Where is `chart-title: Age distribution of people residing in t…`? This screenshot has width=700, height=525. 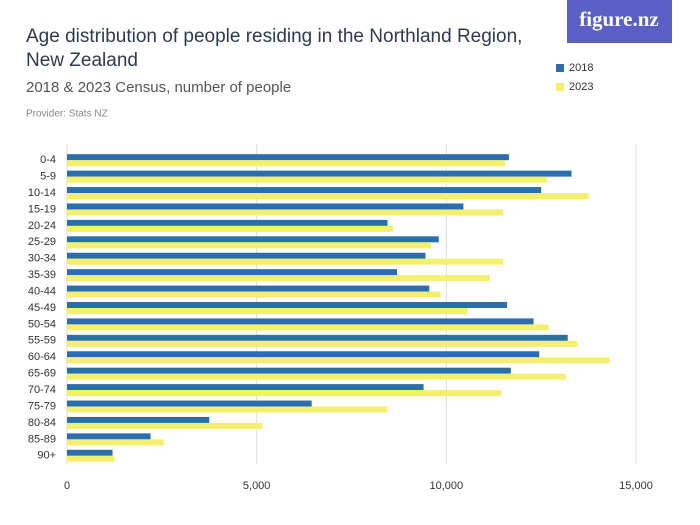 chart-title: Age distribution of people residing in t… is located at coordinates (274, 48).